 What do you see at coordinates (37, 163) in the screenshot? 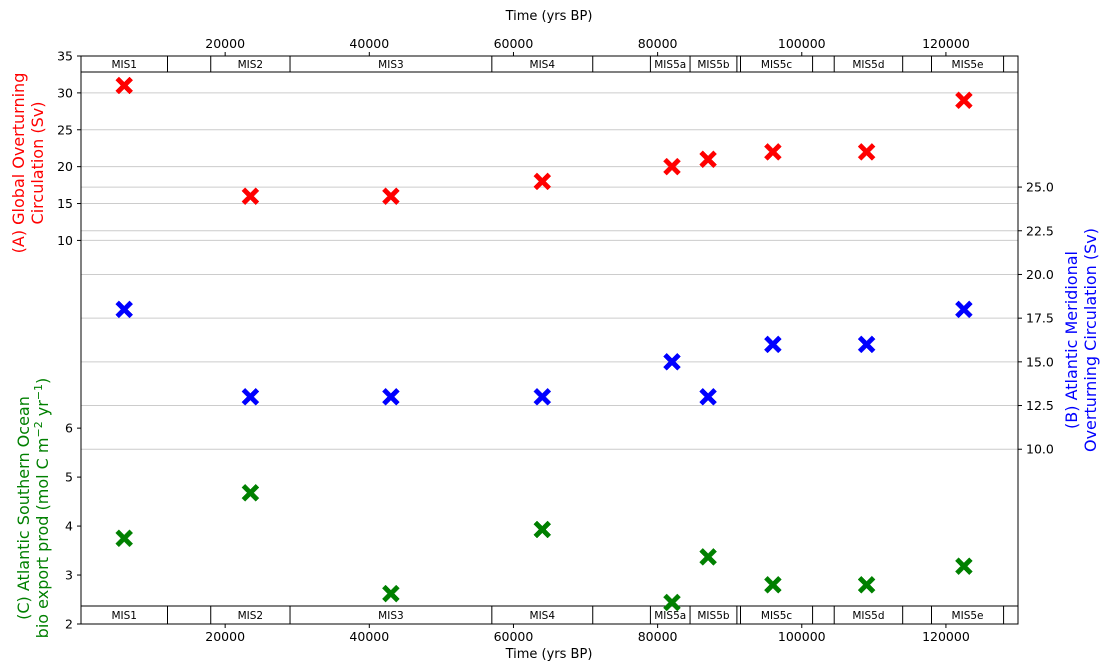
I see `y-axis-a-label-line2: Circulation (Sv)` at bounding box center [37, 163].